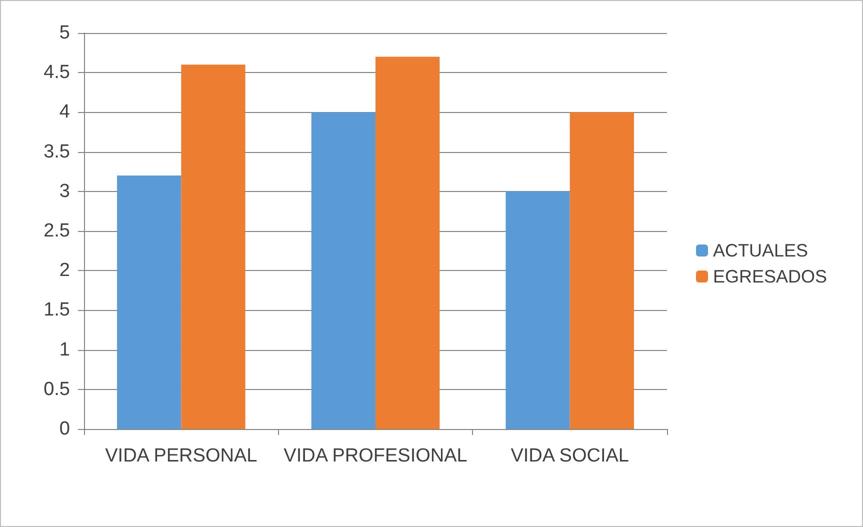  What do you see at coordinates (57, 389) in the screenshot?
I see `y-tick-label: 0.5` at bounding box center [57, 389].